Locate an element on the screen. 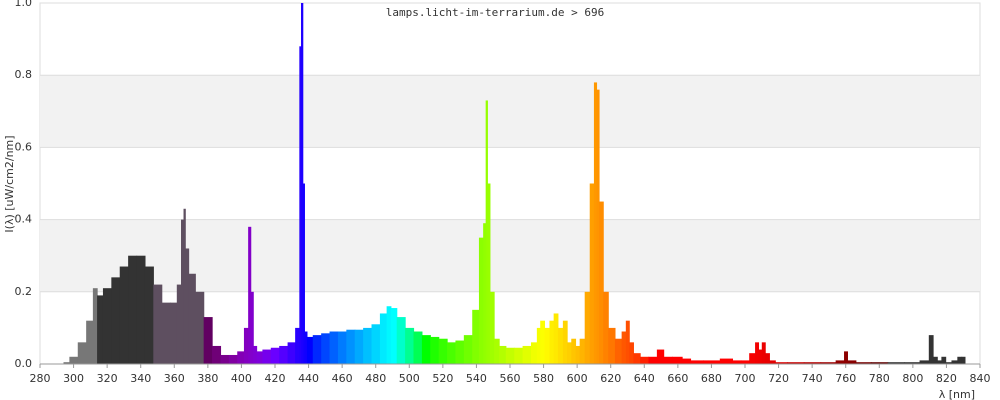  x-tick-label: 460 is located at coordinates (342, 378).